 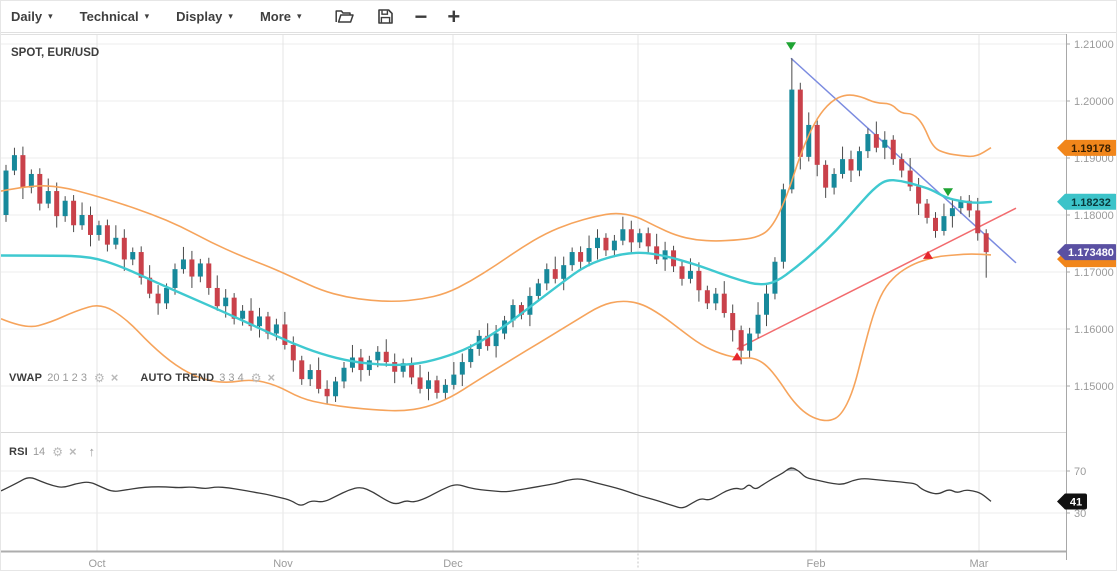 What do you see at coordinates (979, 564) in the screenshot?
I see `month-label: Mar` at bounding box center [979, 564].